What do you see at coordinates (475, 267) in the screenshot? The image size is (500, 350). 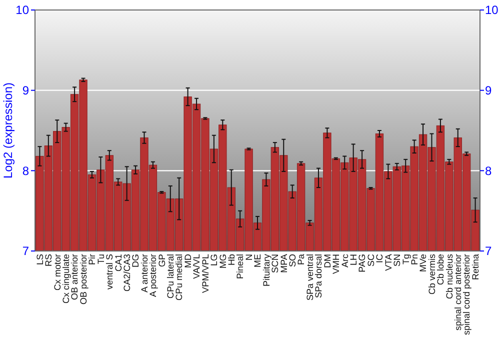 I see `x-tick-label: Retina` at bounding box center [475, 267].